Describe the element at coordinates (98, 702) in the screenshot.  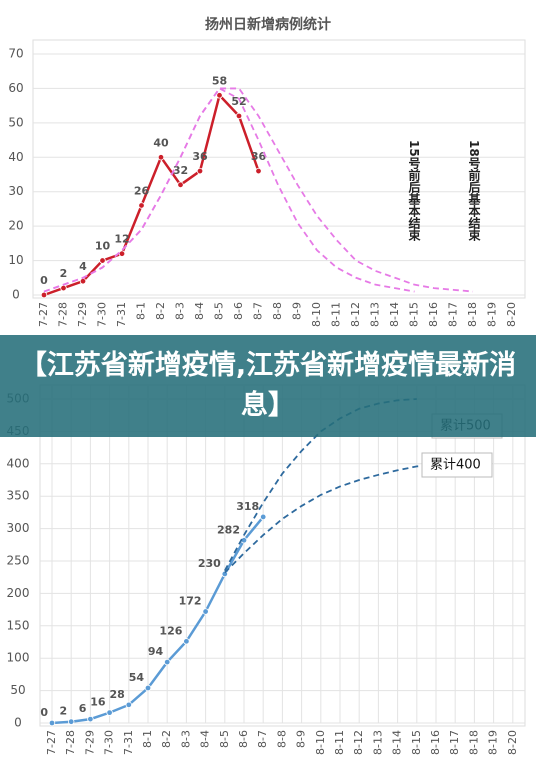
I see `data-label: 16` at that location.